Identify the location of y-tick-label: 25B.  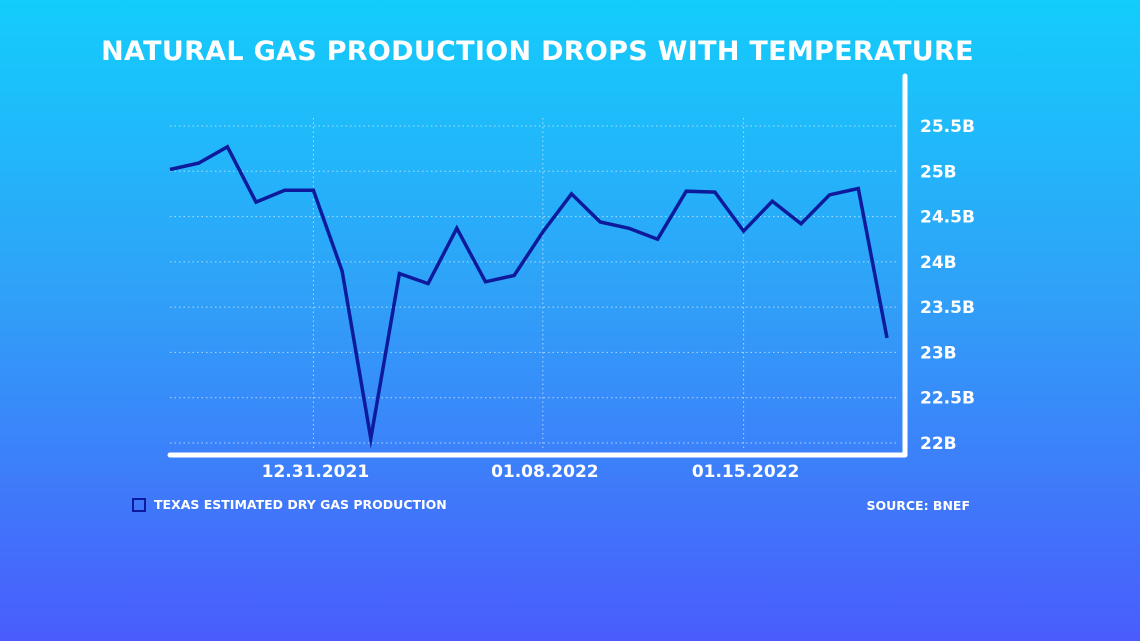
(938, 172).